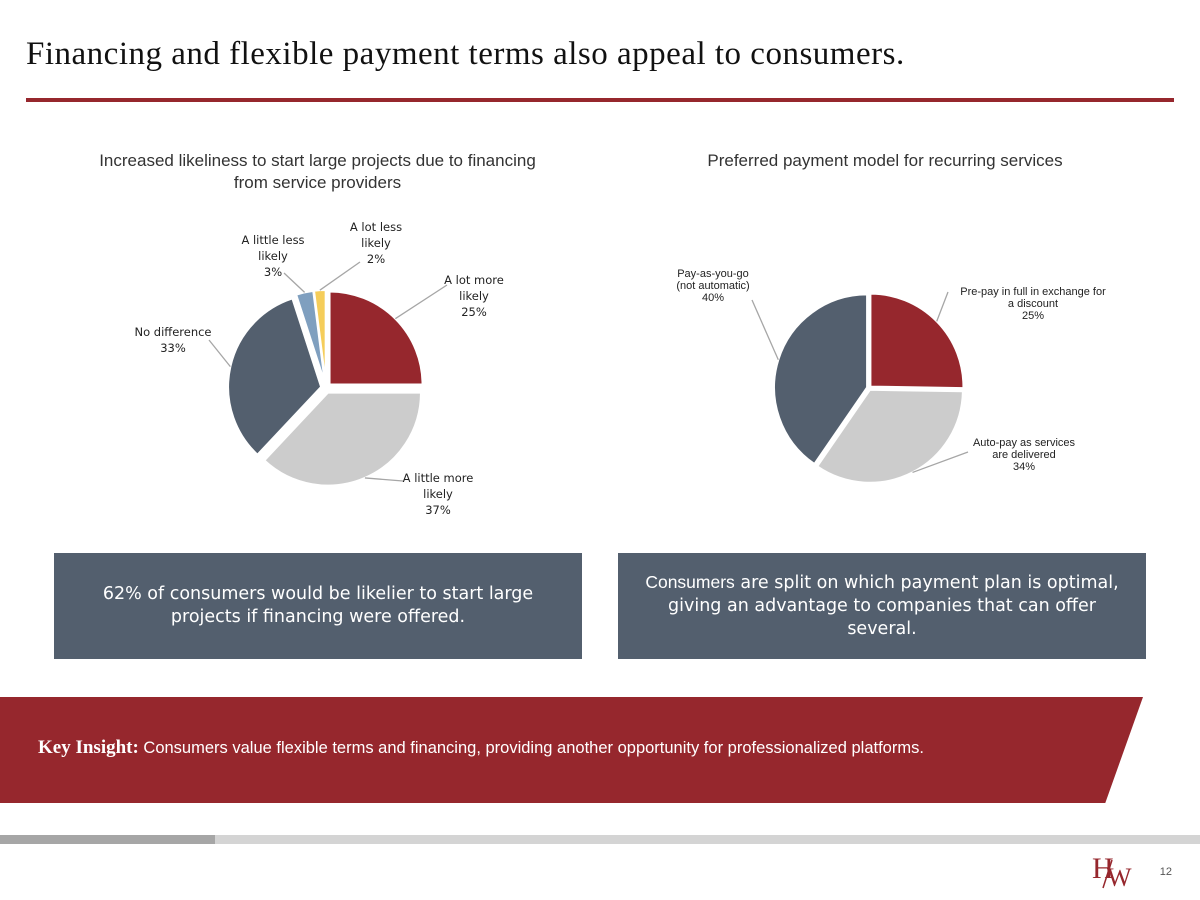  I want to click on slice-label: Pay-as-you-go (not automatic) 40%, so click(712, 286).